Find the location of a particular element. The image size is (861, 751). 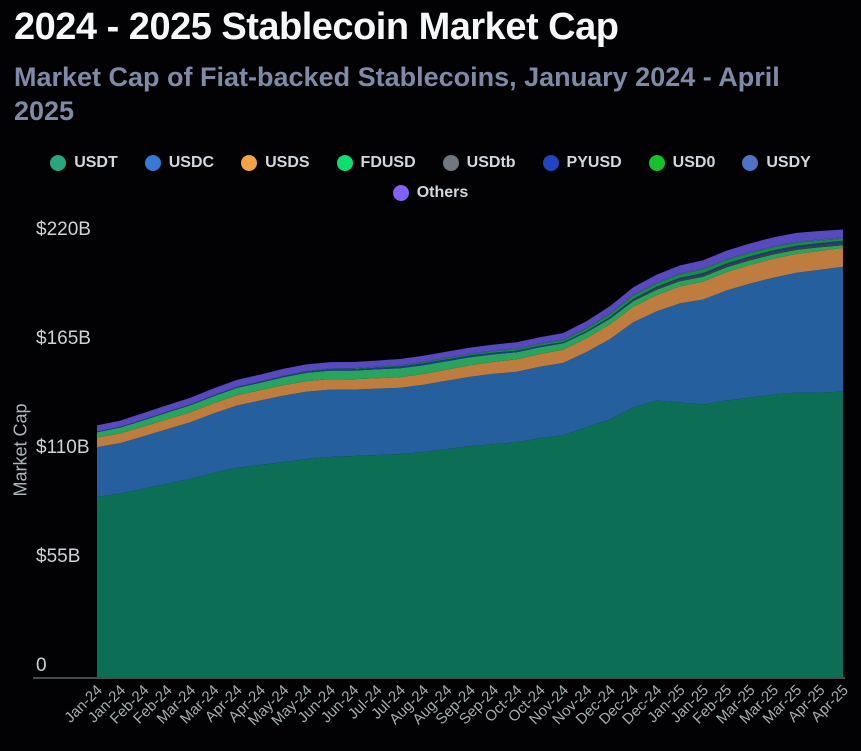

legend-item-label: USD0 is located at coordinates (694, 162).